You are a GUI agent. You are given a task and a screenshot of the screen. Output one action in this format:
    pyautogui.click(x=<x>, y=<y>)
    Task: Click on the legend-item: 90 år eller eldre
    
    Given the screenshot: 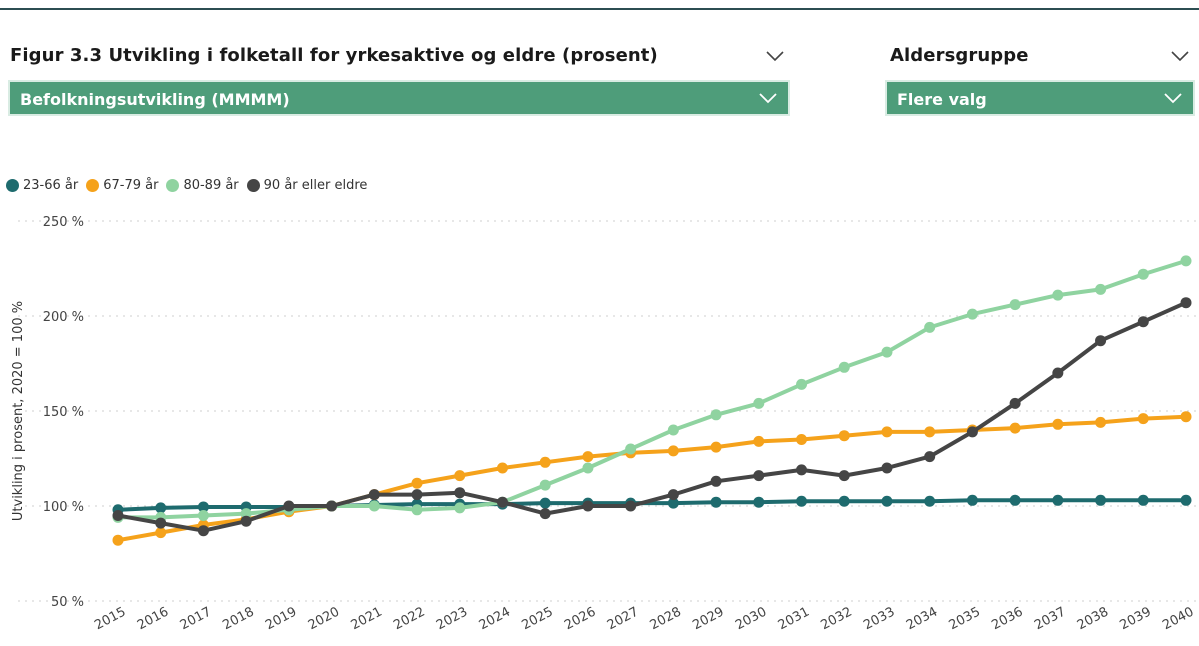 What is the action you would take?
    pyautogui.click(x=307, y=185)
    